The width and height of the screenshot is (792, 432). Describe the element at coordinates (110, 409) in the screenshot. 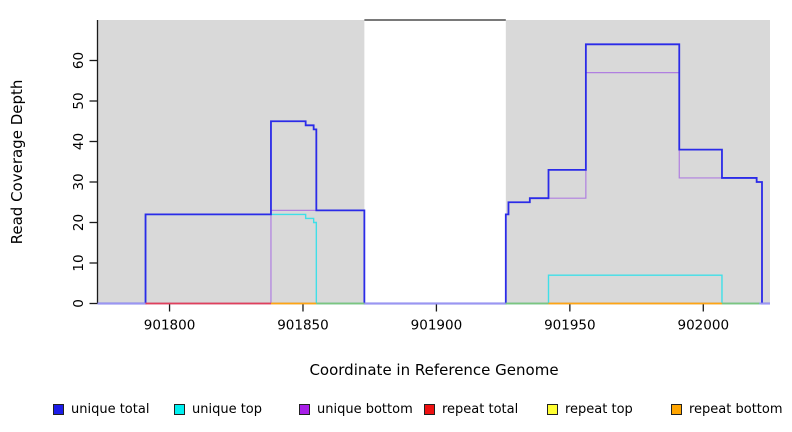

I see `legend-label: unique total` at that location.